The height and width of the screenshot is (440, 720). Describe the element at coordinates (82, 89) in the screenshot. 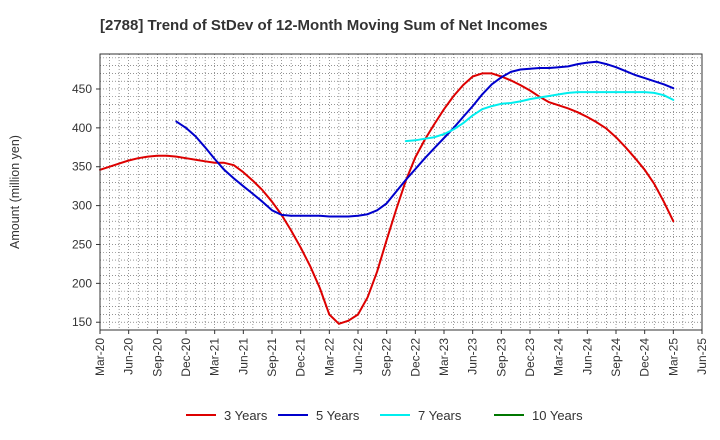

I see `y-tick-label: 450` at that location.